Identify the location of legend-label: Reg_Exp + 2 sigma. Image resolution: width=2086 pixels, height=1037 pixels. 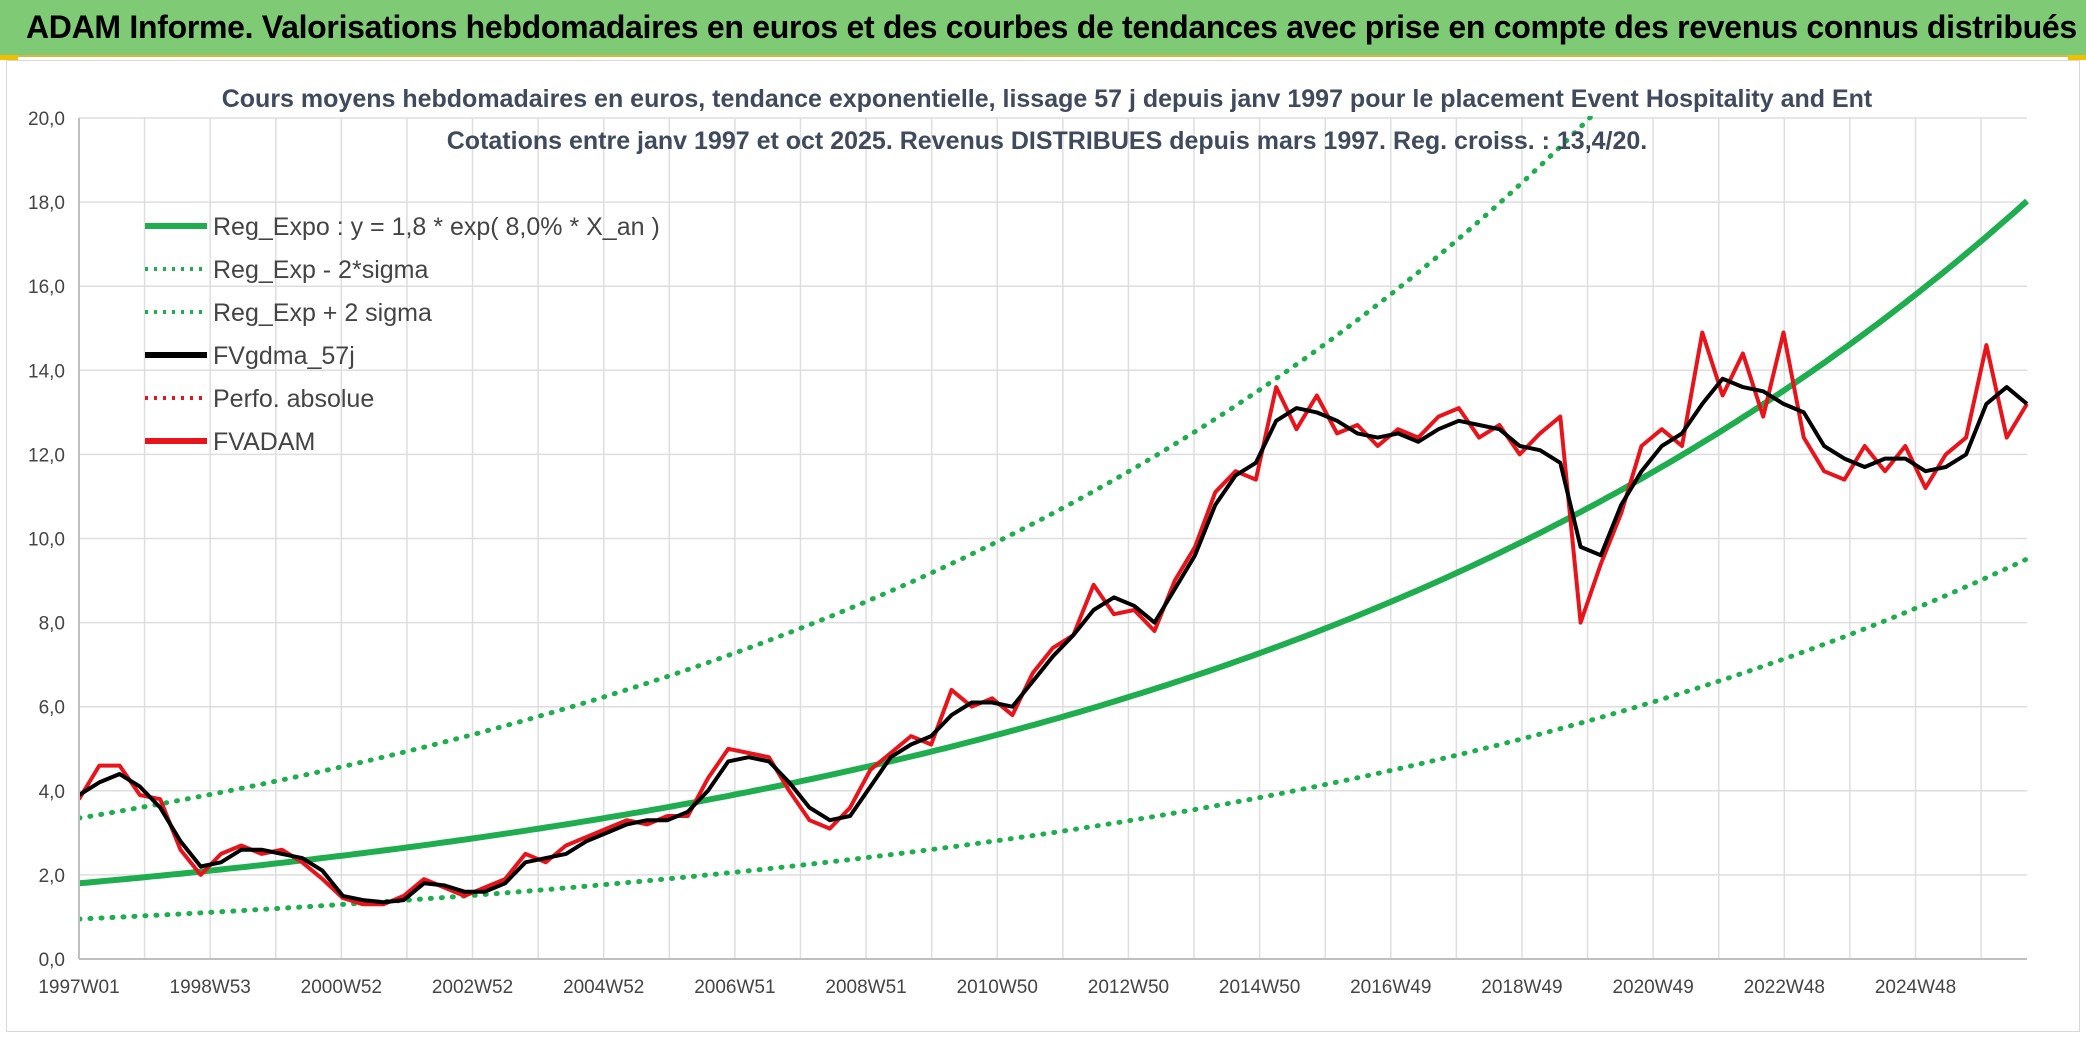
(322, 313).